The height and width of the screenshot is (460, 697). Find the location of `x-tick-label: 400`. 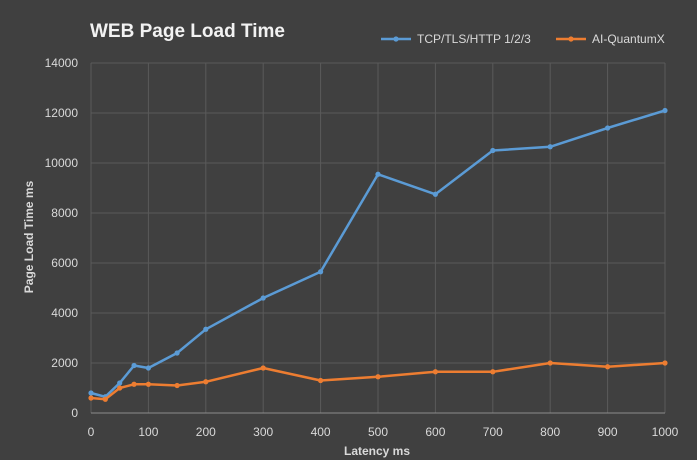

x-tick-label: 400 is located at coordinates (321, 432).